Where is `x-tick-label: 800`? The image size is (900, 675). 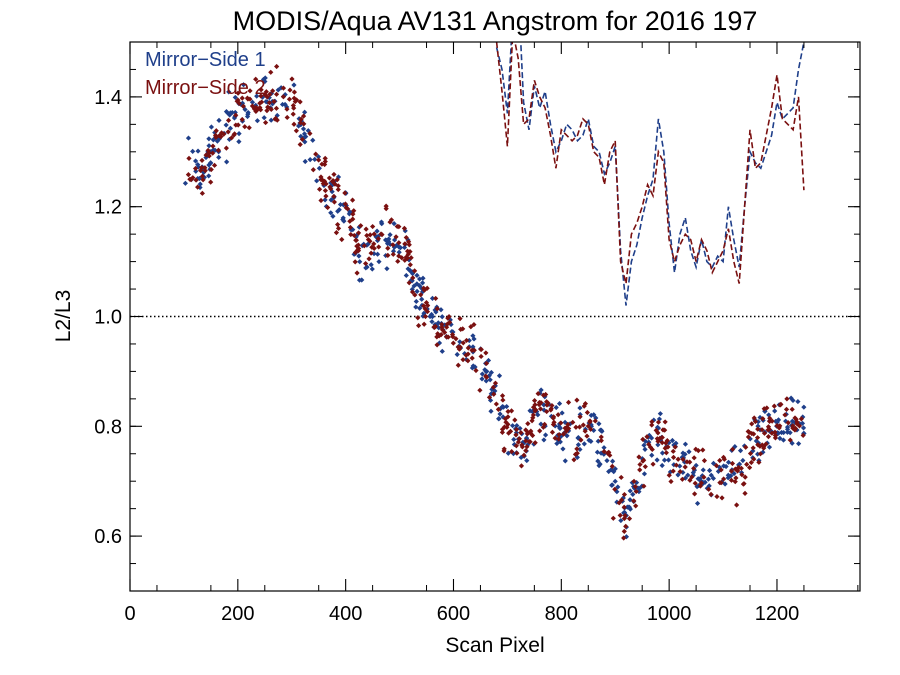 x-tick-label: 800 is located at coordinates (561, 614).